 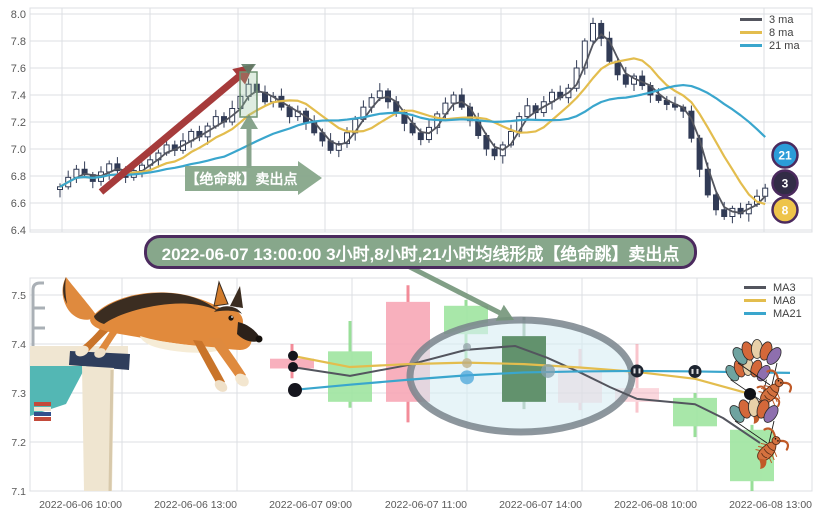 I want to click on svg-text: 8.0, so click(x=18, y=15).